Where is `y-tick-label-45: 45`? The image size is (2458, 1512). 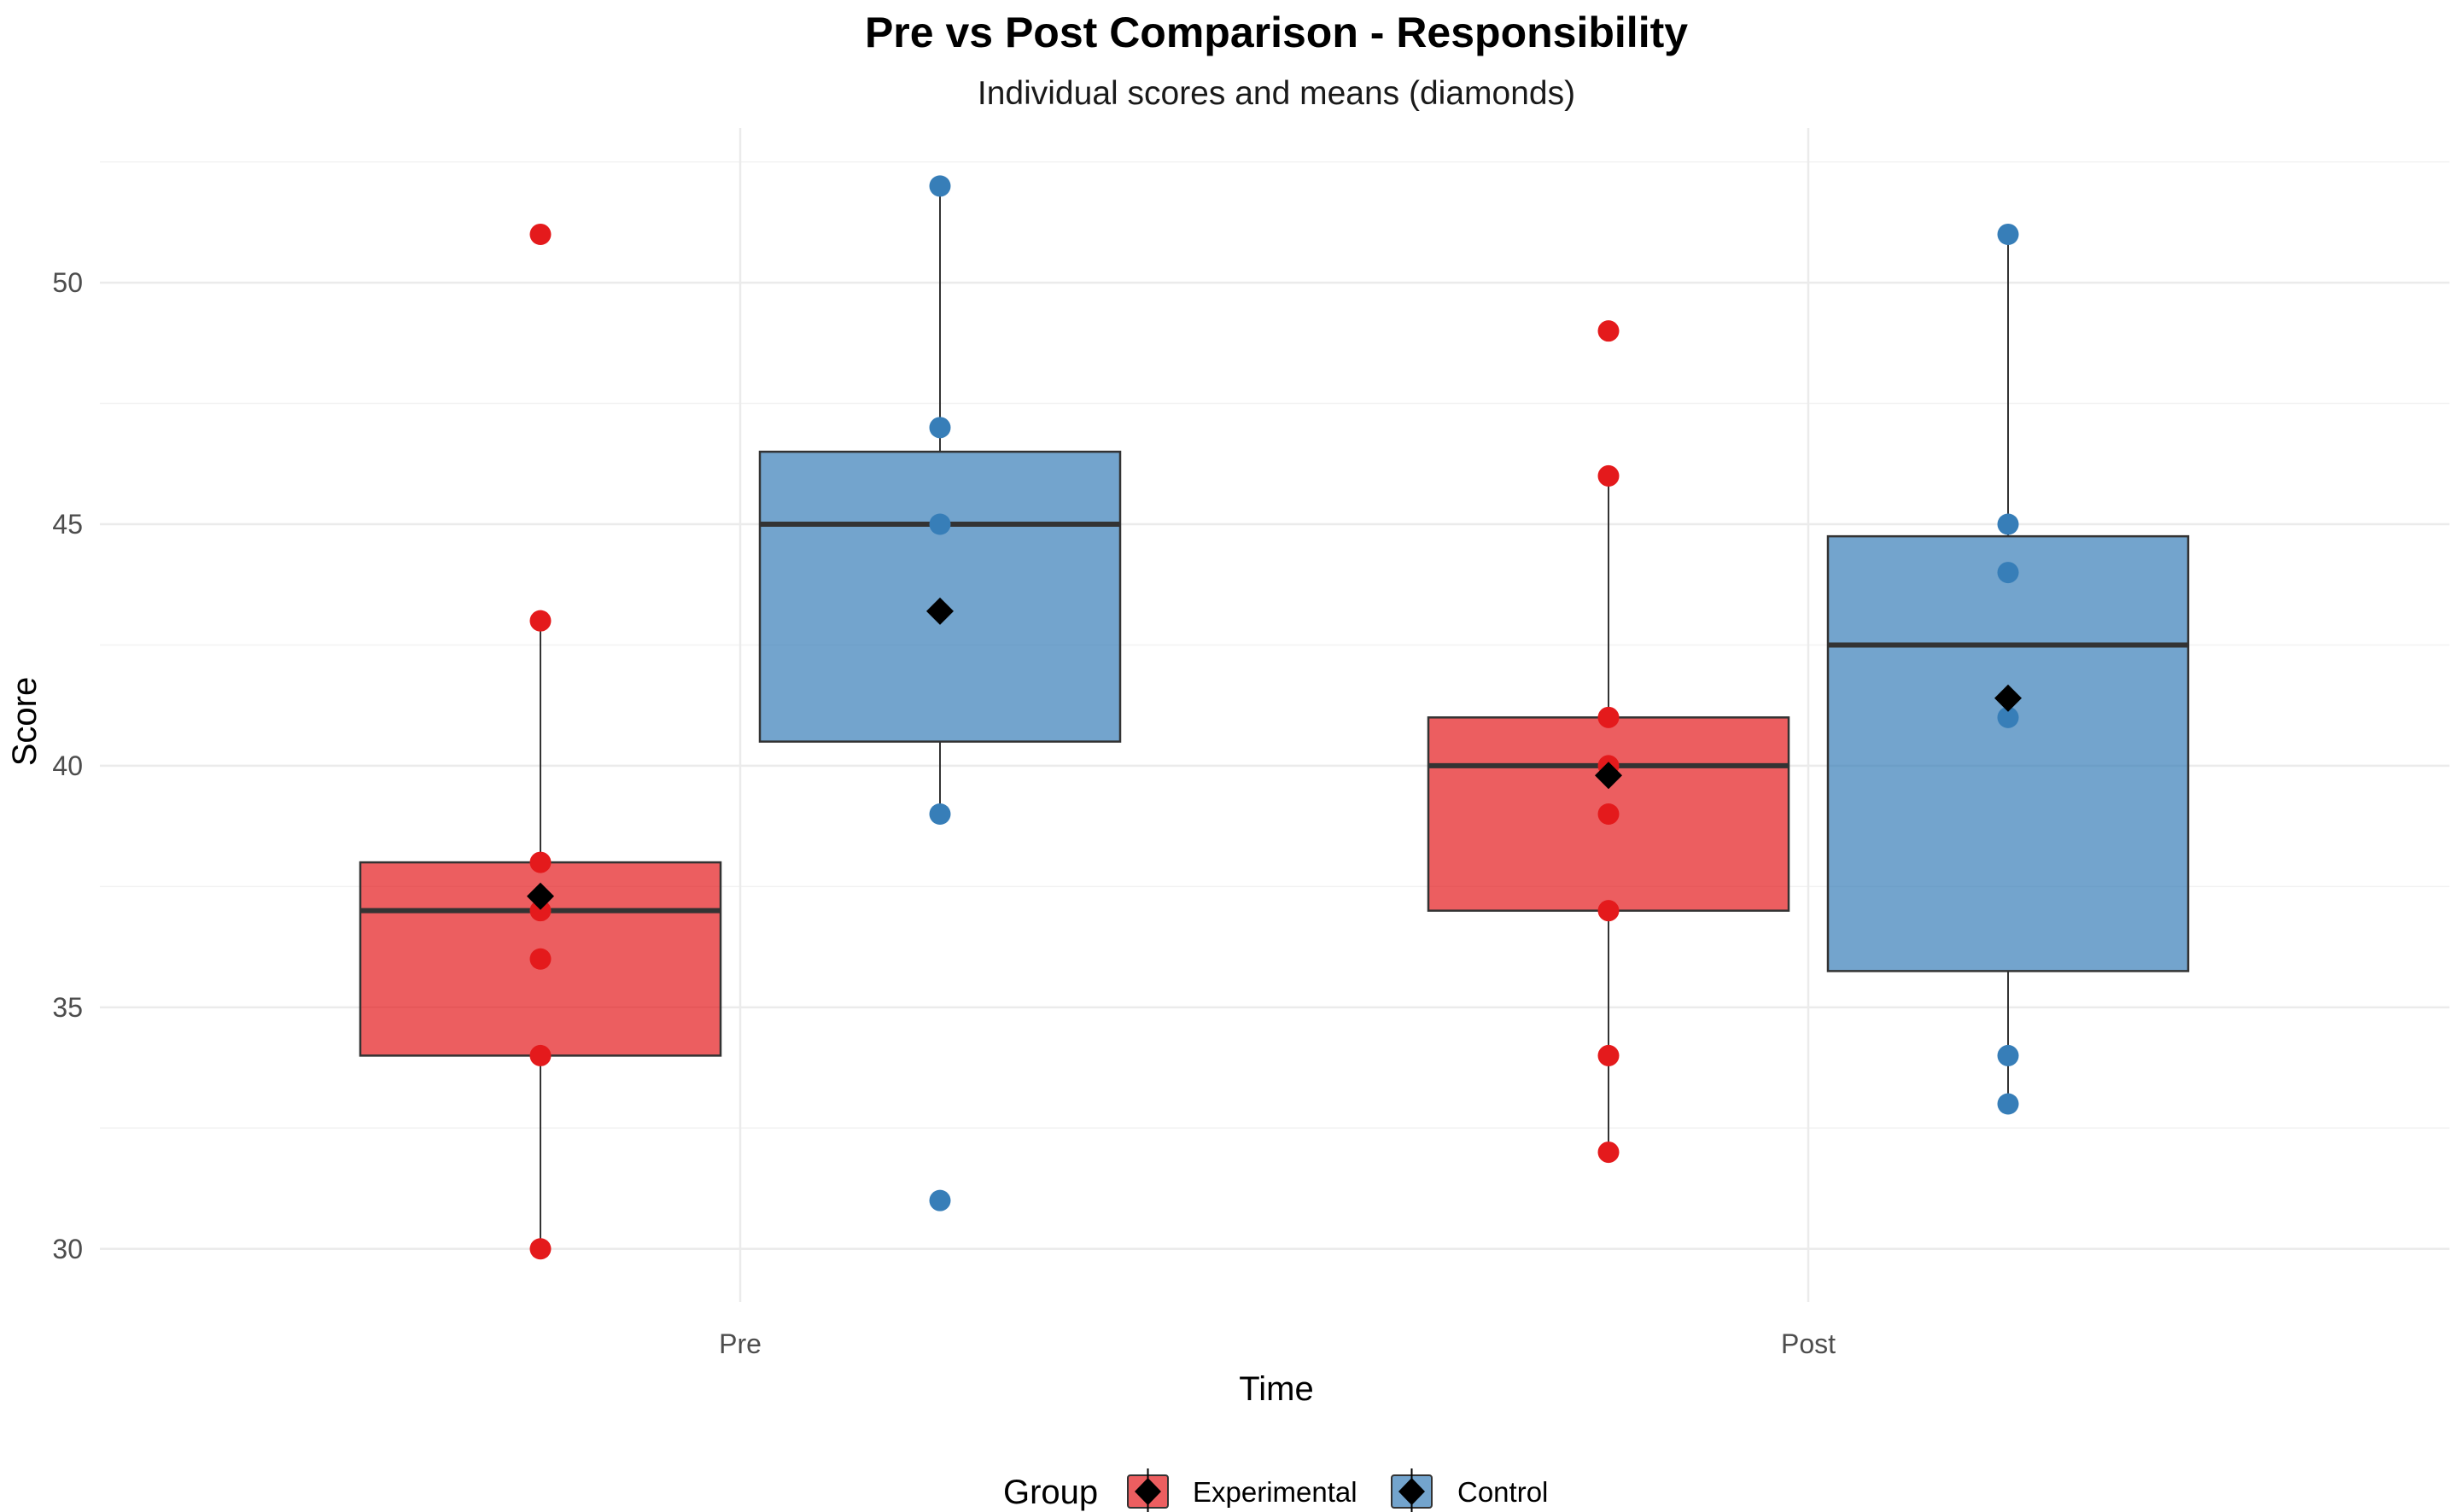 y-tick-label-45: 45 is located at coordinates (67, 524).